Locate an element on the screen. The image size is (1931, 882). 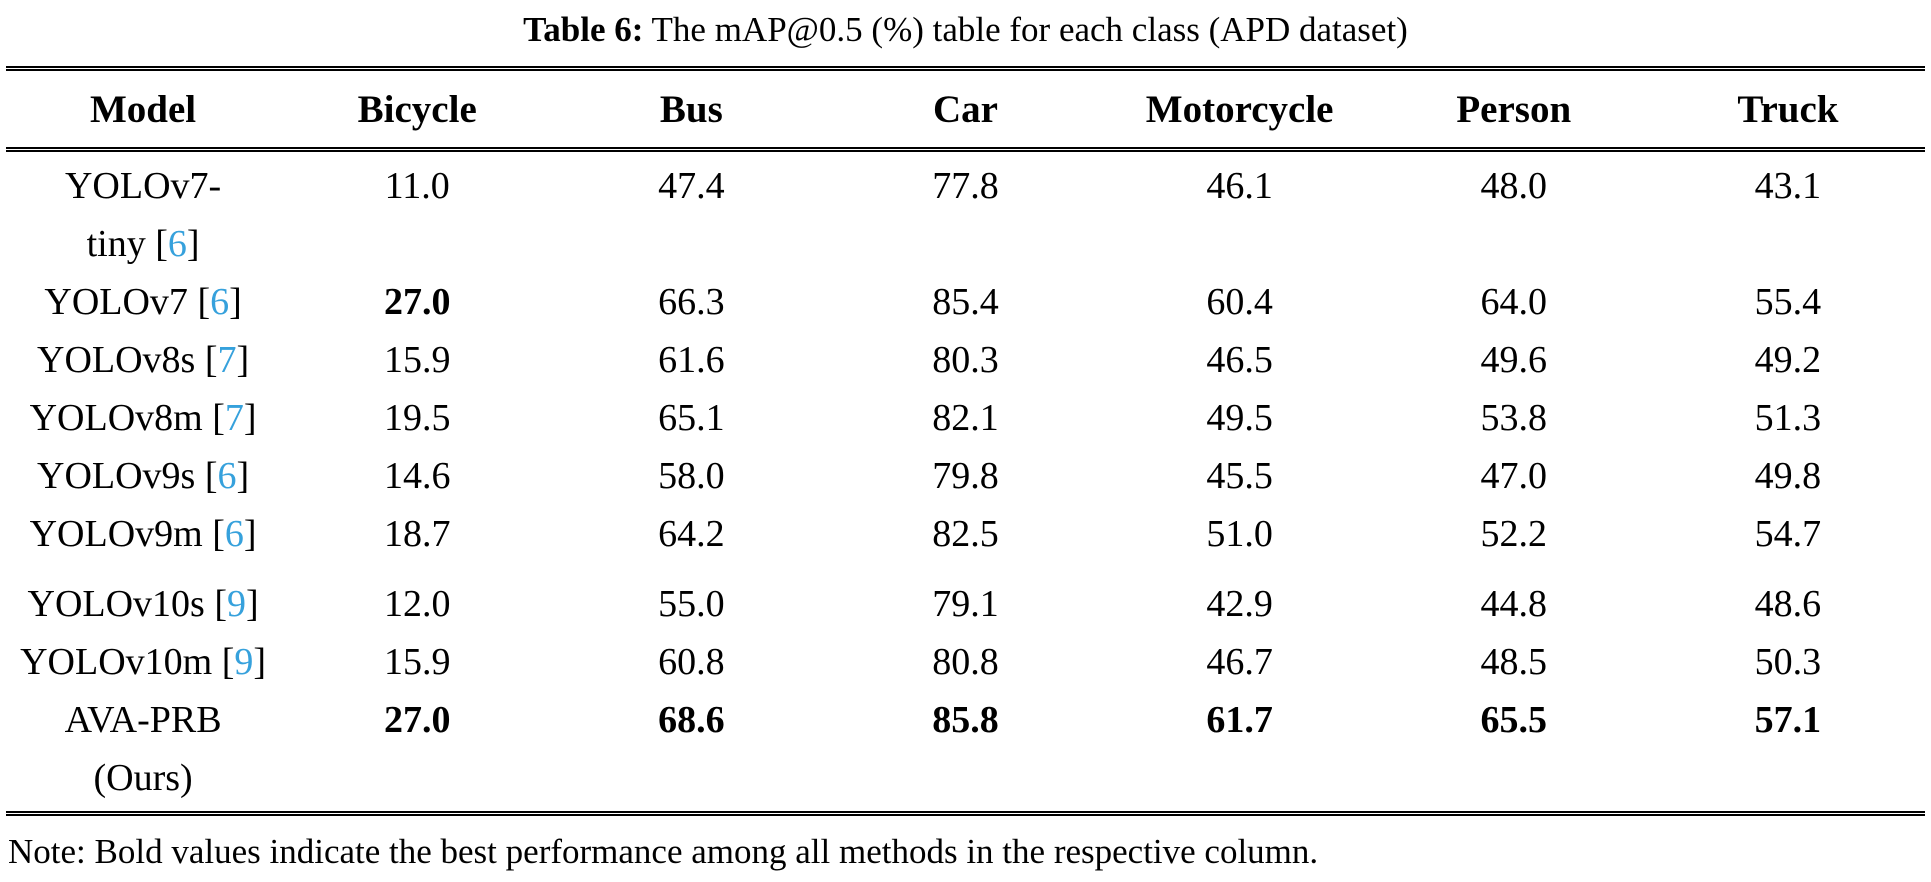
value-cell: 66.3 is located at coordinates (691, 302).